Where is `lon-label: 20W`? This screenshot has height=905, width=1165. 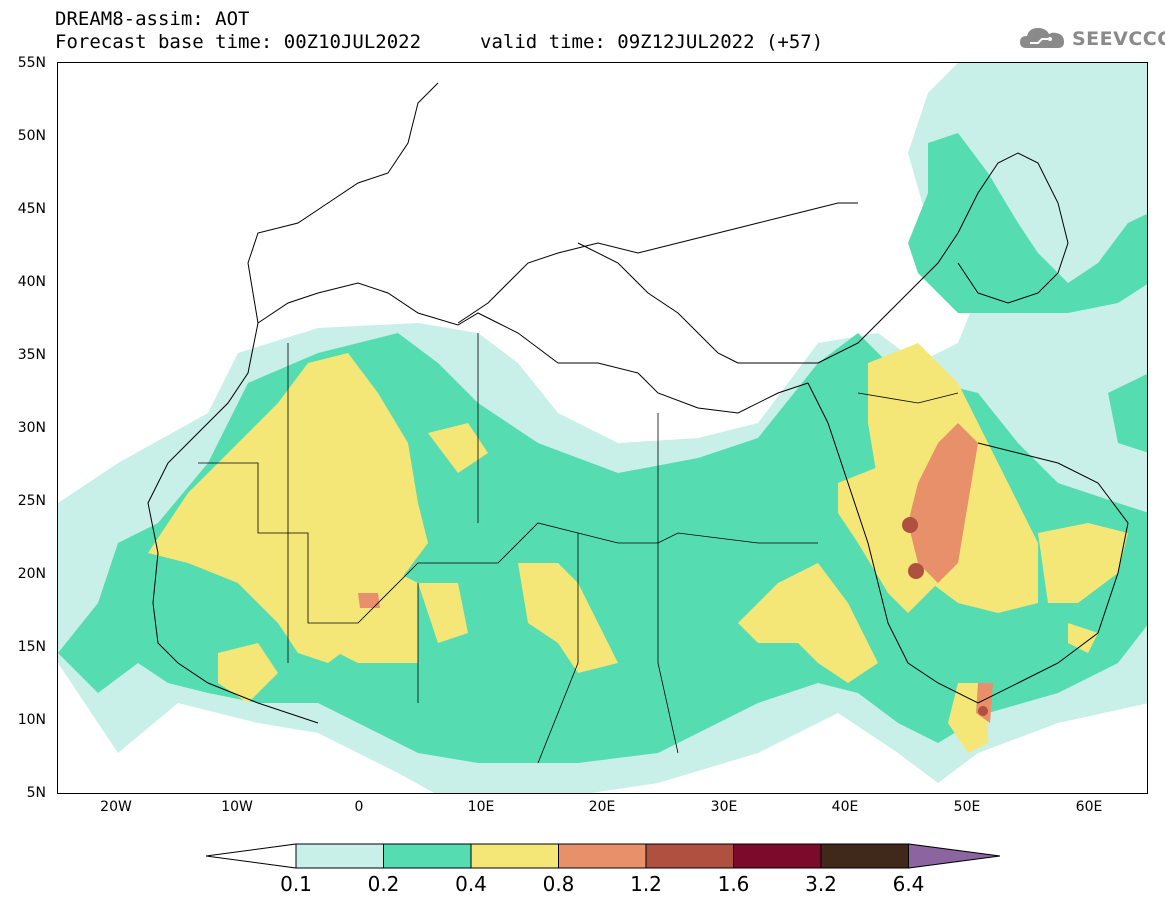
lon-label: 20W is located at coordinates (116, 807).